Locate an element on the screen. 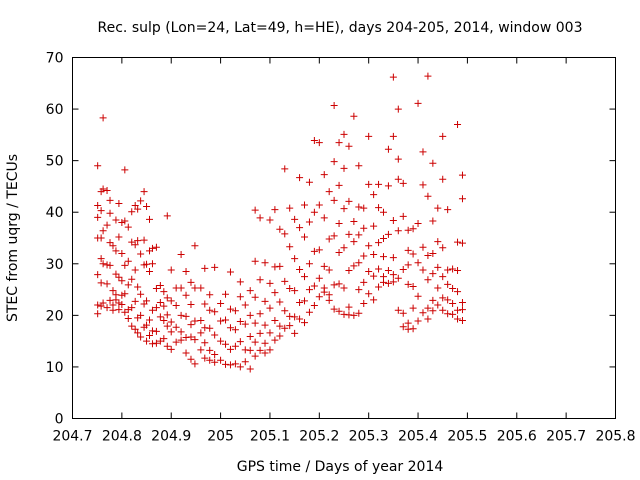 The image size is (640, 480). x-tick-label: 204.8 is located at coordinates (122, 437).